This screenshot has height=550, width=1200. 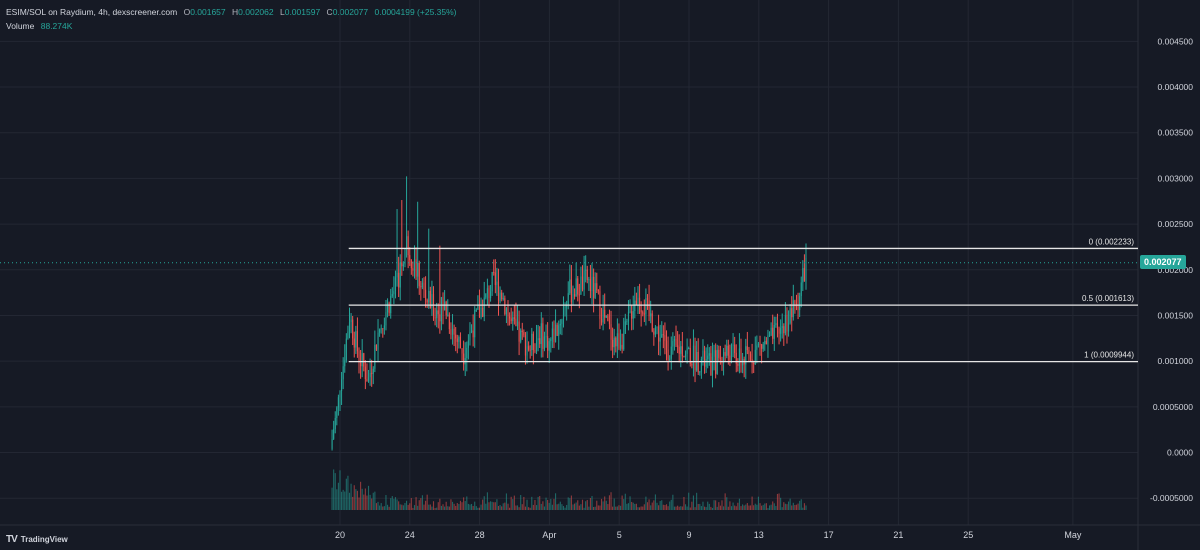 I want to click on fib-level-label: 0.5 (0.001613), so click(x=1108, y=298).